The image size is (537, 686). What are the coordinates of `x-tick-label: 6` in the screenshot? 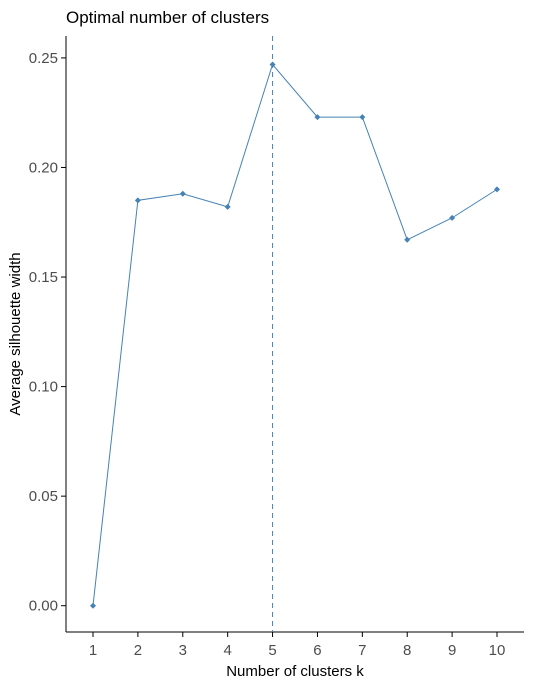 It's located at (317, 650).